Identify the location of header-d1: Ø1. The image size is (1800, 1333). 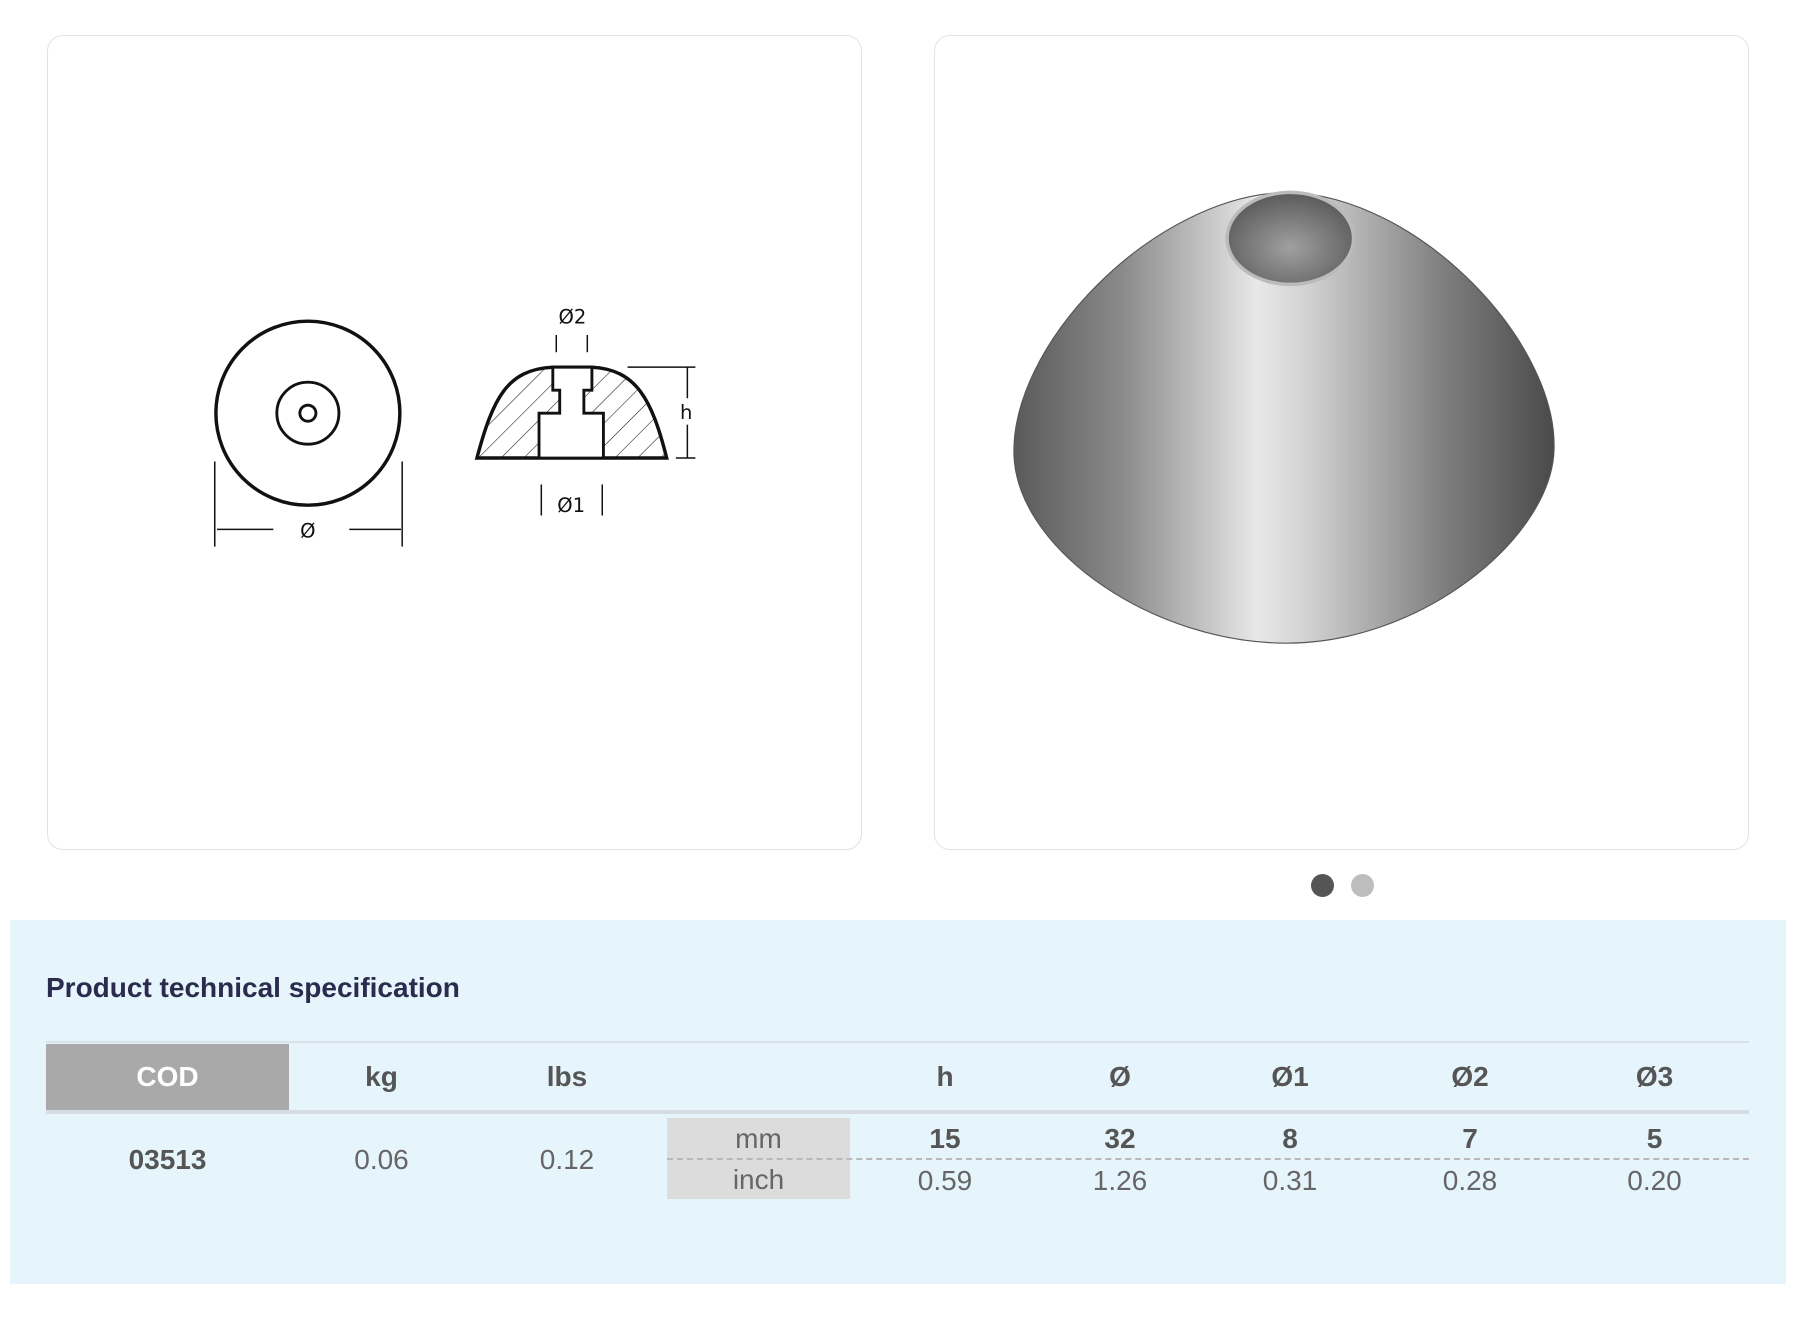
(1290, 1076).